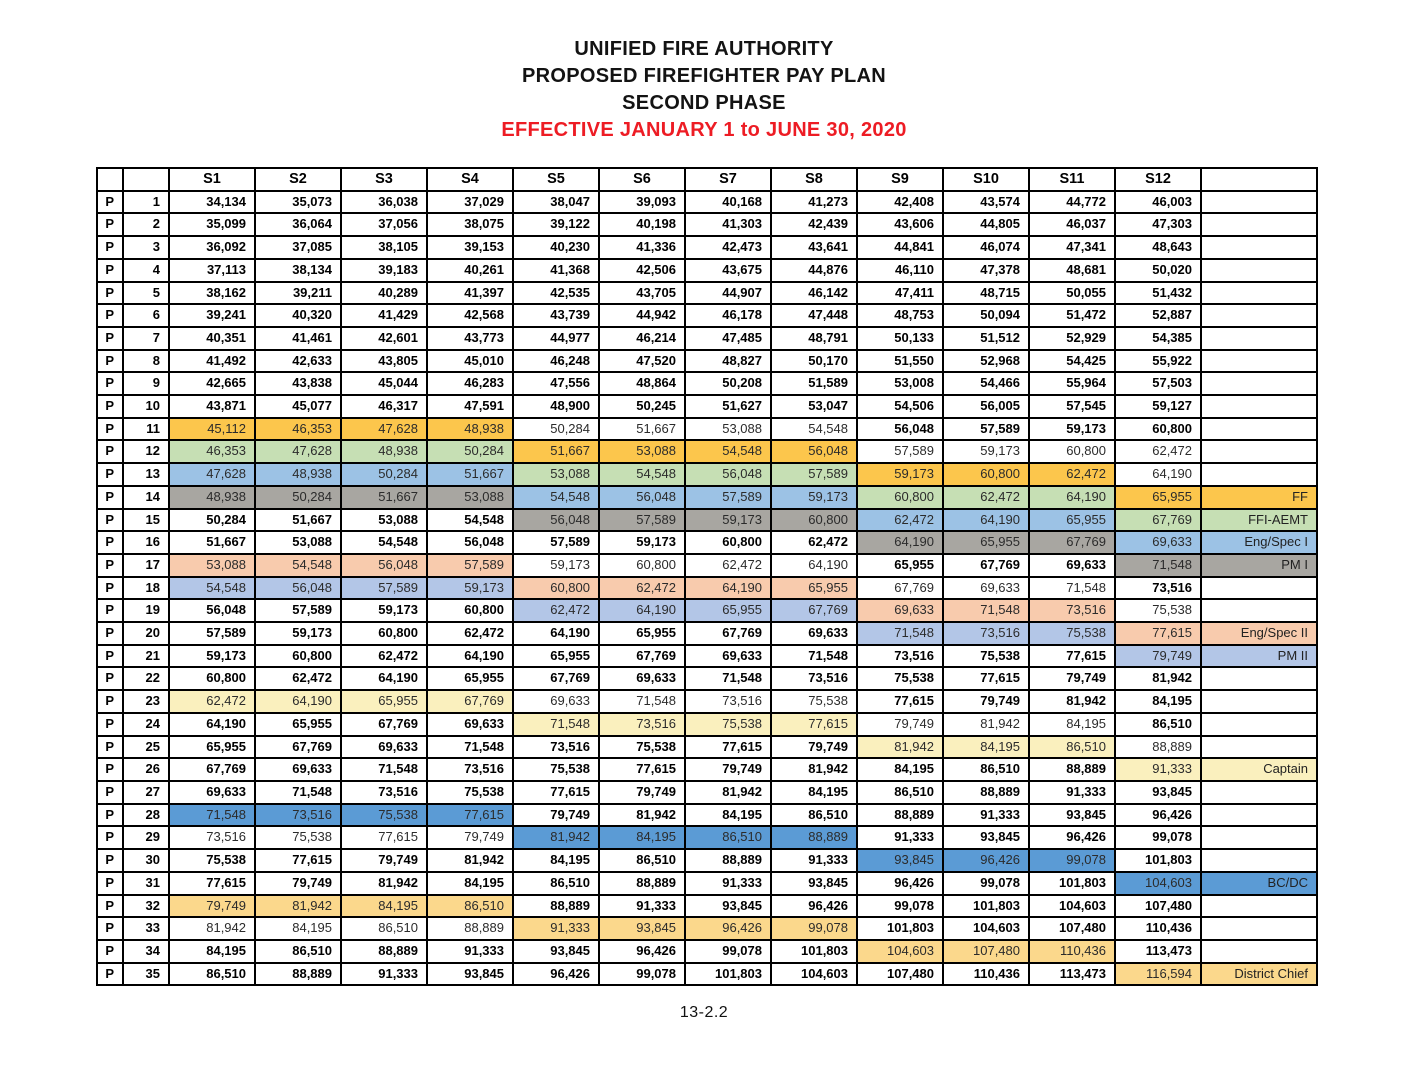 This screenshot has width=1408, height=1088. I want to click on rank-band-label: Eng/Spec II, so click(1259, 633).